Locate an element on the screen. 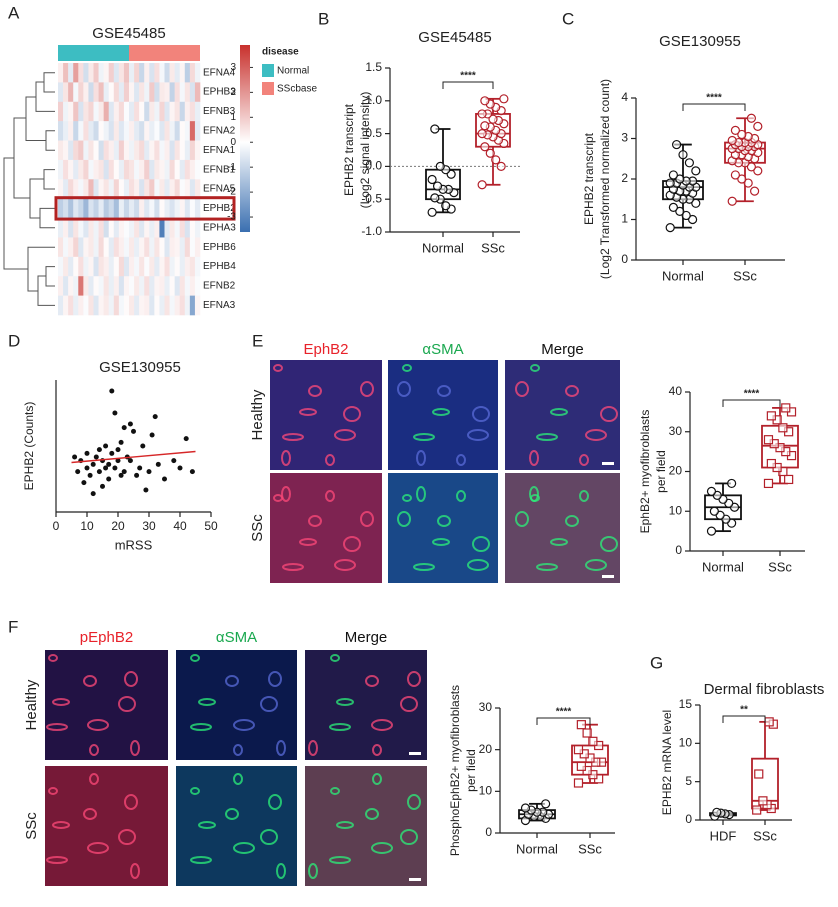 Image resolution: width=838 pixels, height=907 pixels. micrograph-tint is located at coordinates (562, 528).